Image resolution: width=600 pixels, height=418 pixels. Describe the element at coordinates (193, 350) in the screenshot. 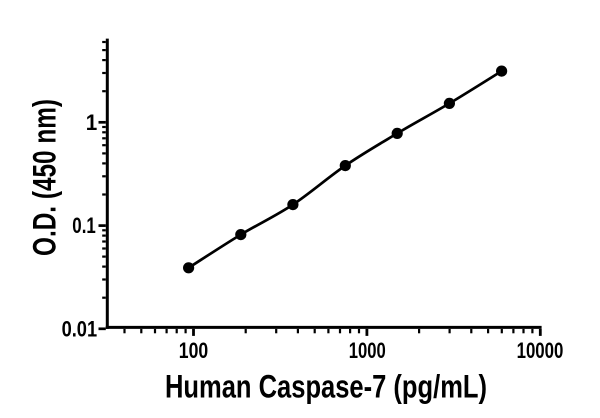

I see `svg-text: 100` at that location.